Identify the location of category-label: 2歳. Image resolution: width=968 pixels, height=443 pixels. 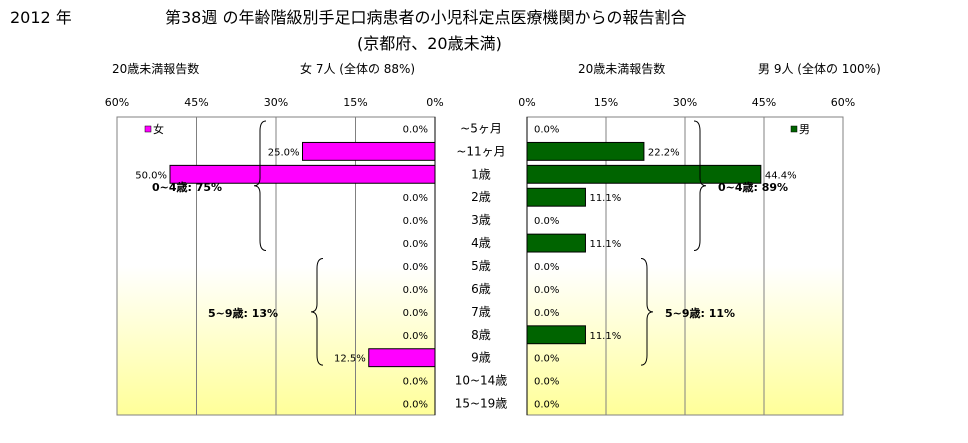
(481, 197).